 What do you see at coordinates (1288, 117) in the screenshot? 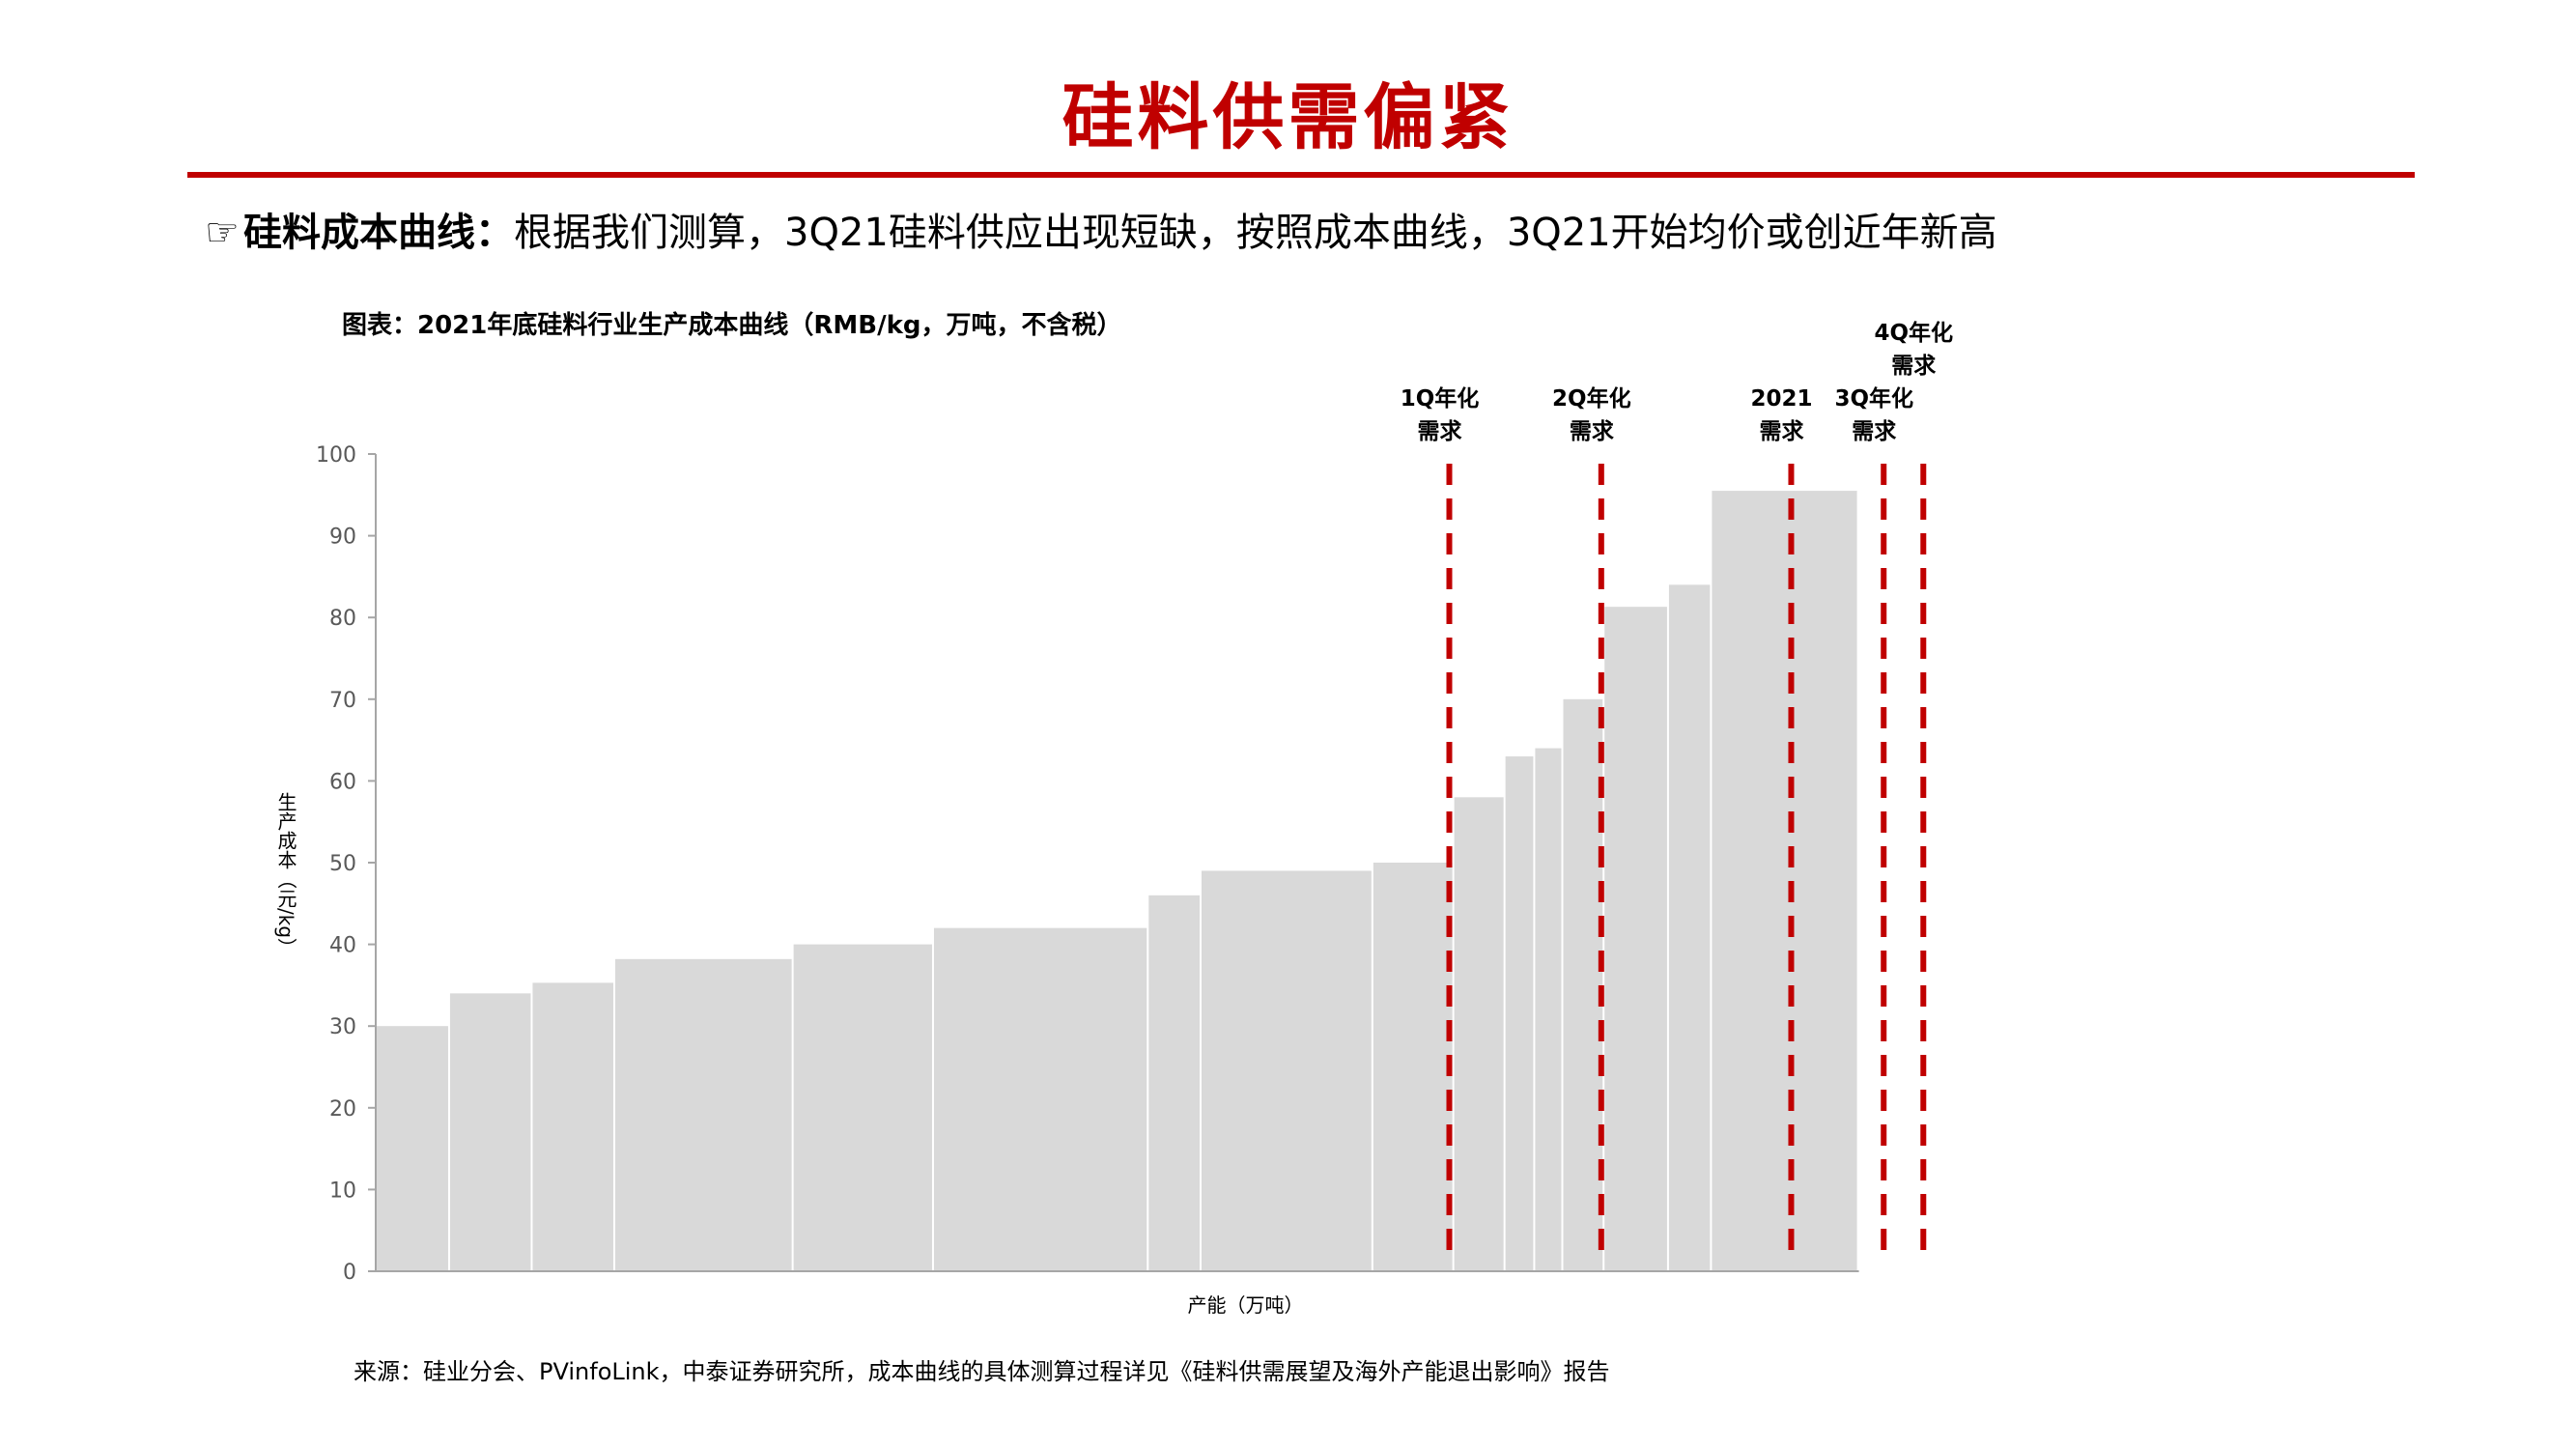
I see `page-title: 硅料供需偏紧` at bounding box center [1288, 117].